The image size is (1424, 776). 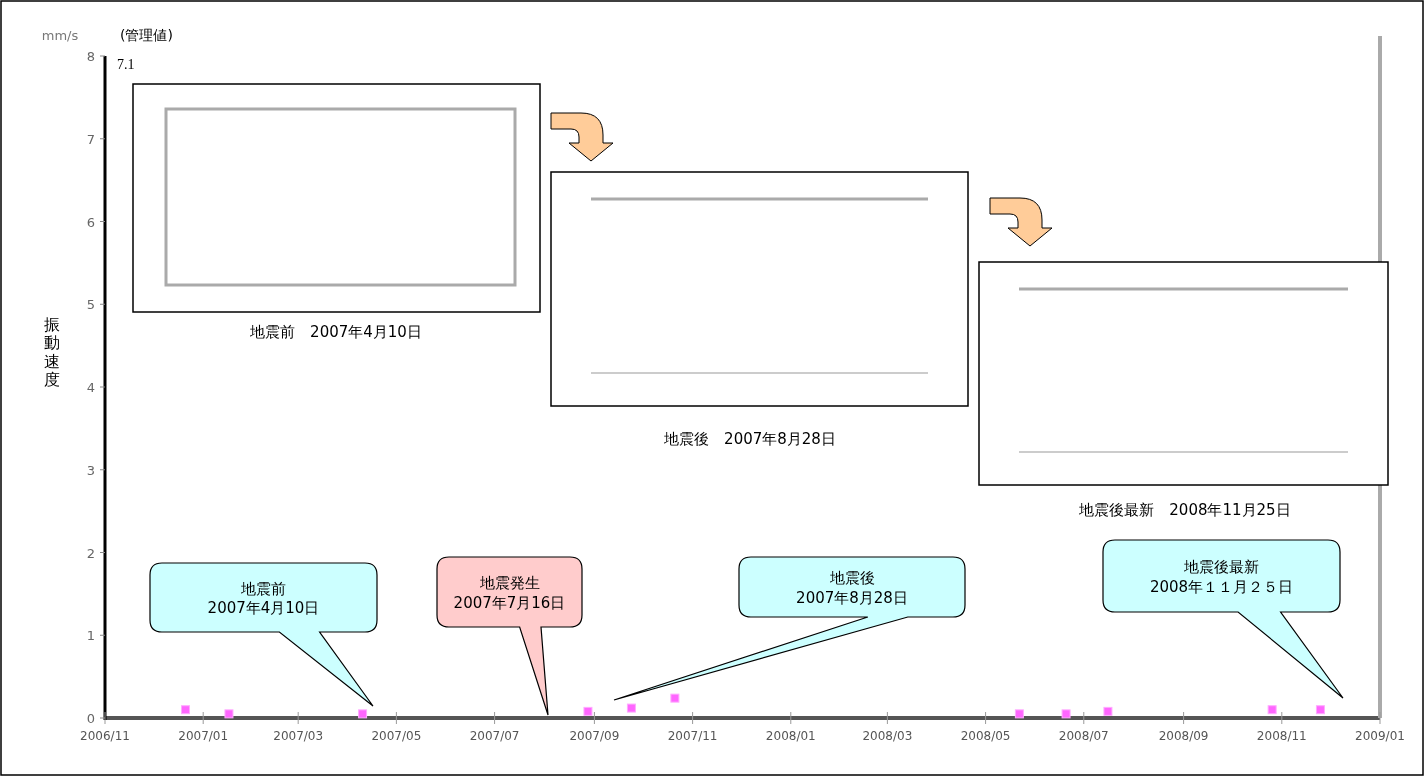 I want to click on annotation: 地震発生 2007年7月16日, so click(x=509, y=593).